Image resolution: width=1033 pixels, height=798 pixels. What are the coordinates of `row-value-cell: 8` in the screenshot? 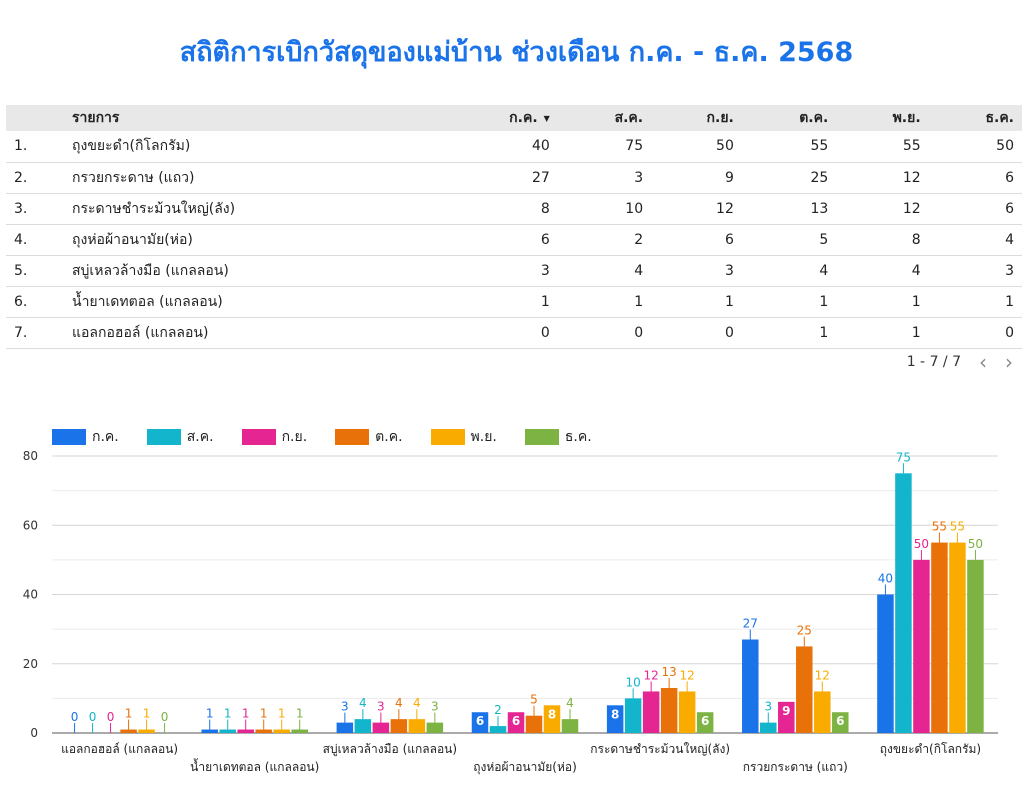 It's located at (916, 239).